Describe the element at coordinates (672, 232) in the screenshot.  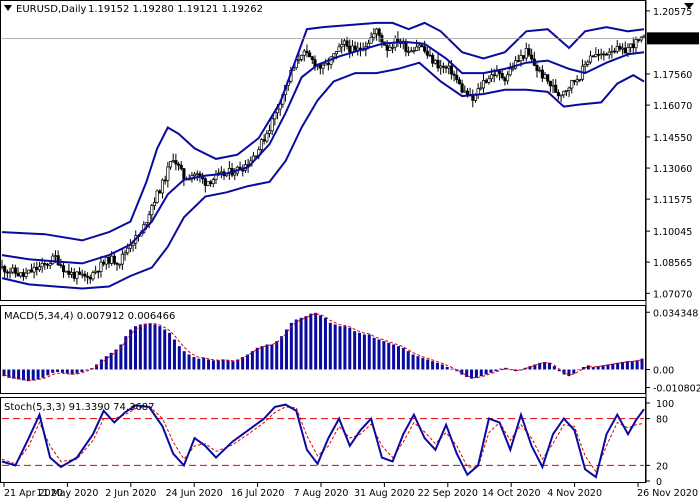
I see `price-tick-label: 1.10045` at that location.